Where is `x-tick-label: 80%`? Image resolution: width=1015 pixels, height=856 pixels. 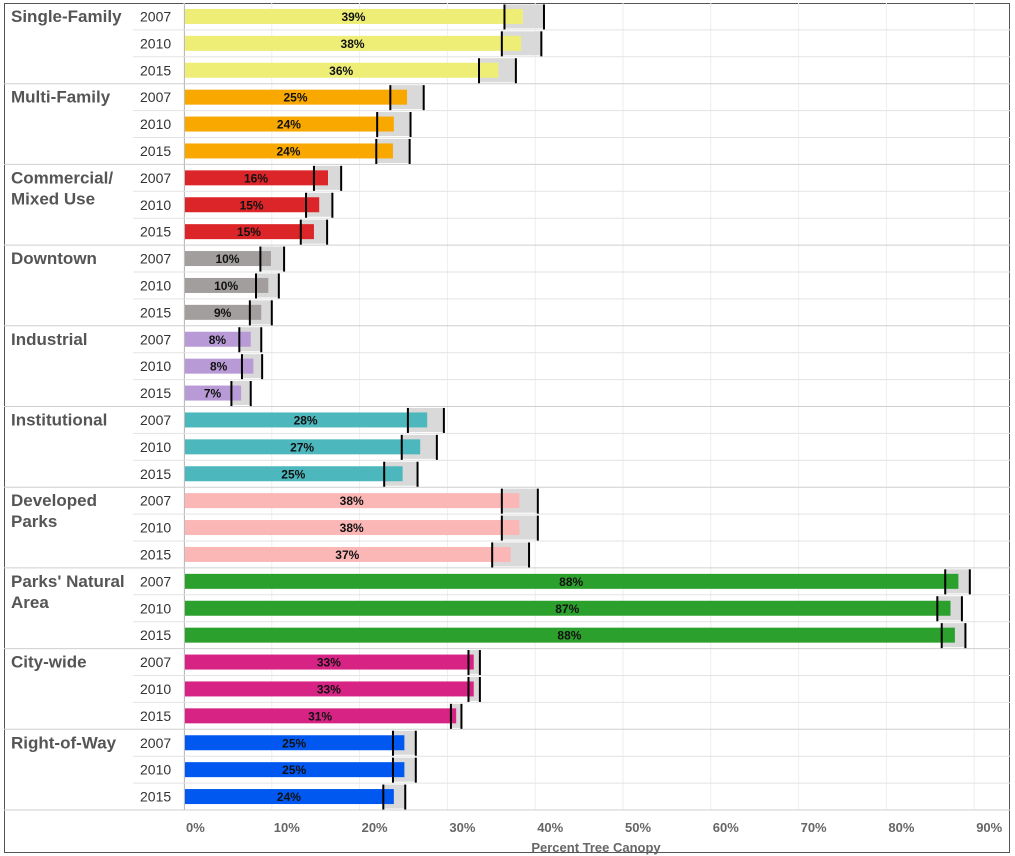 x-tick-label: 80% is located at coordinates (901, 827).